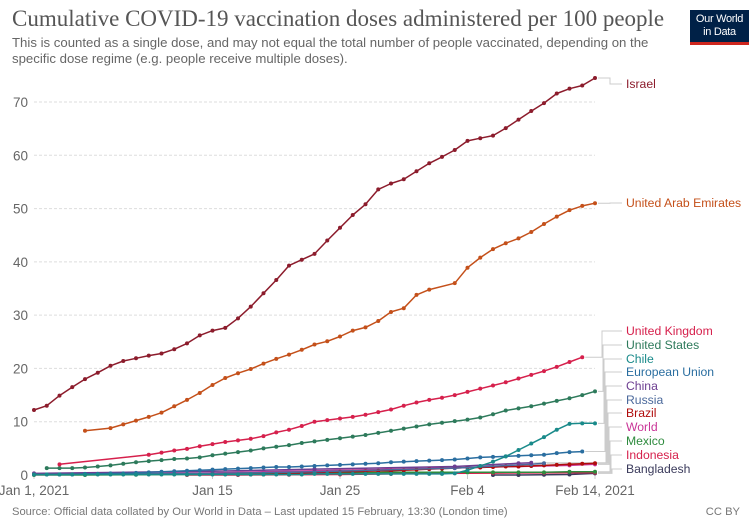 The image size is (754, 532). Describe the element at coordinates (644, 400) in the screenshot. I see `legend-label-russia: Russia` at that location.